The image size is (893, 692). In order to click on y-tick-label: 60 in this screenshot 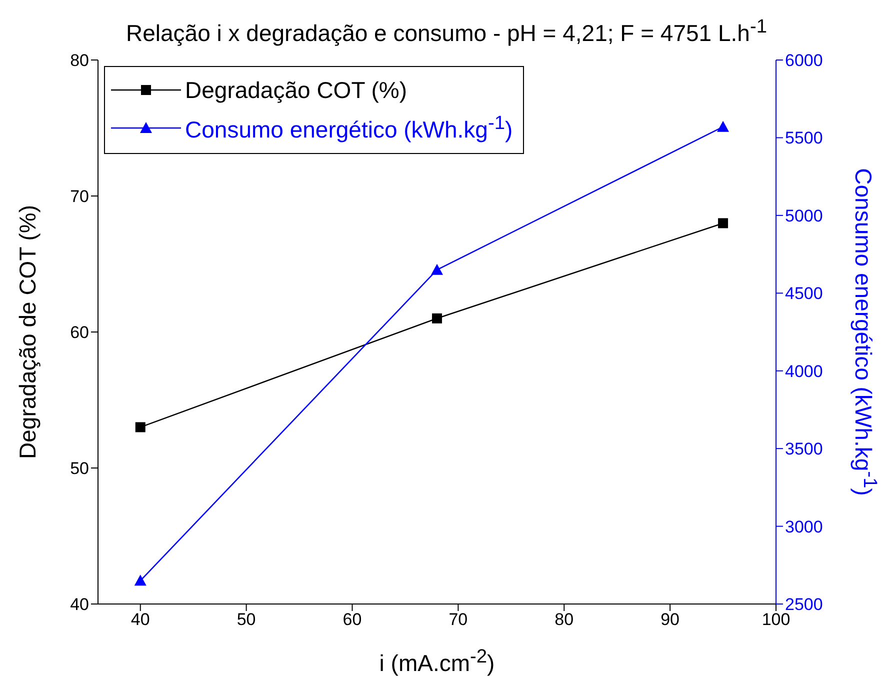, I will do `click(79, 332)`.